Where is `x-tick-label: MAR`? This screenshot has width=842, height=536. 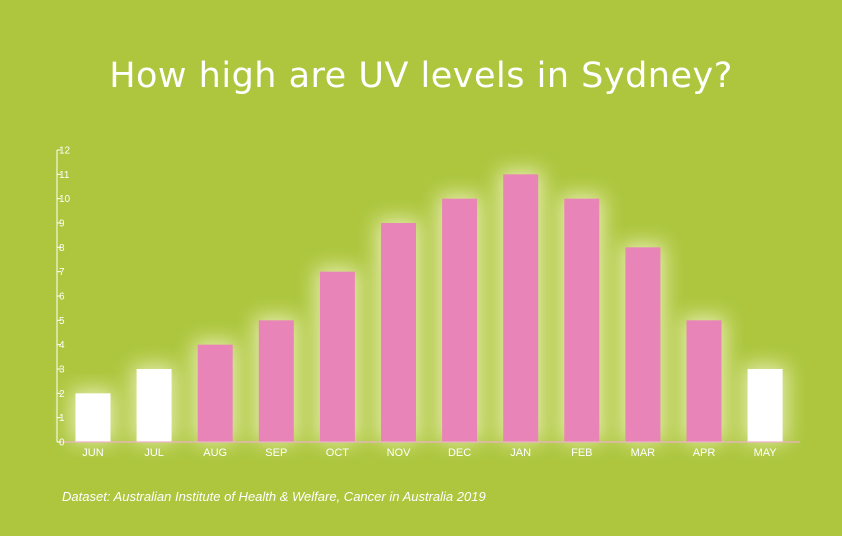 x-tick-label: MAR is located at coordinates (643, 453).